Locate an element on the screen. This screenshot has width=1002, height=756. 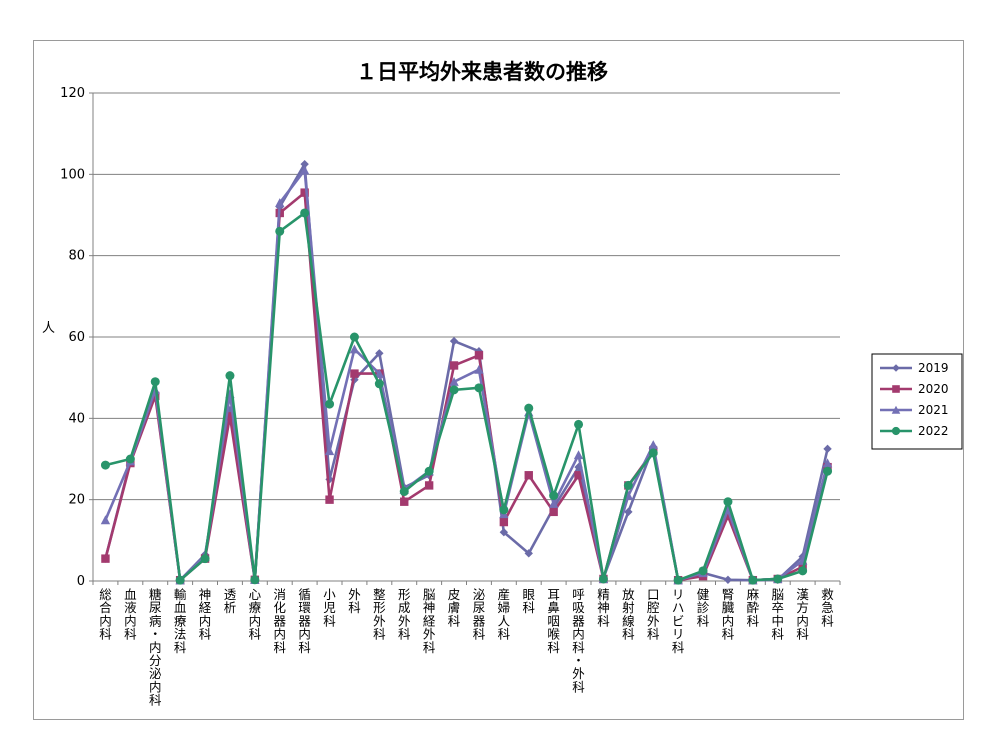
y-tick-label: 80 is located at coordinates (76, 256).